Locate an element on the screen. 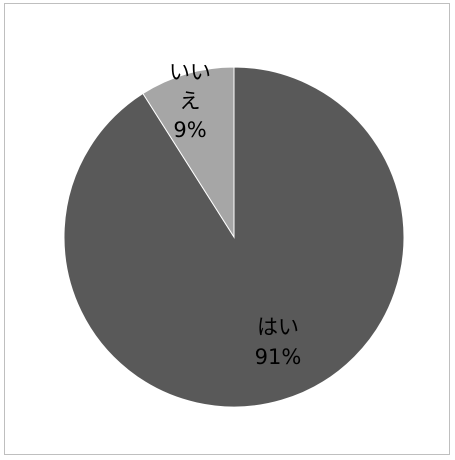 Image resolution: width=455 pixels, height=460 pixels. pie-label-value: 9% is located at coordinates (189, 130).